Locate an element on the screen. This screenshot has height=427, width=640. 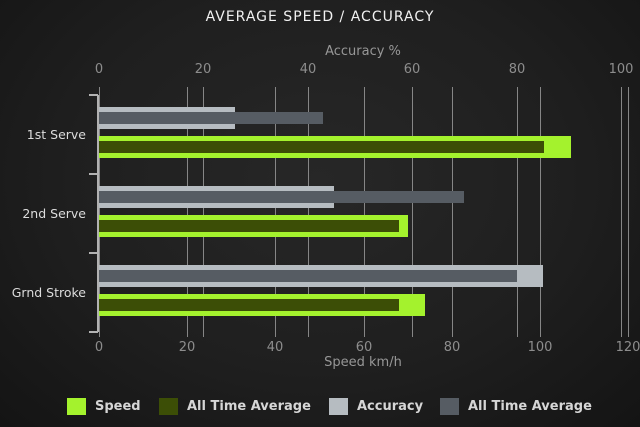
category-label: 2nd Serve is located at coordinates (54, 213).